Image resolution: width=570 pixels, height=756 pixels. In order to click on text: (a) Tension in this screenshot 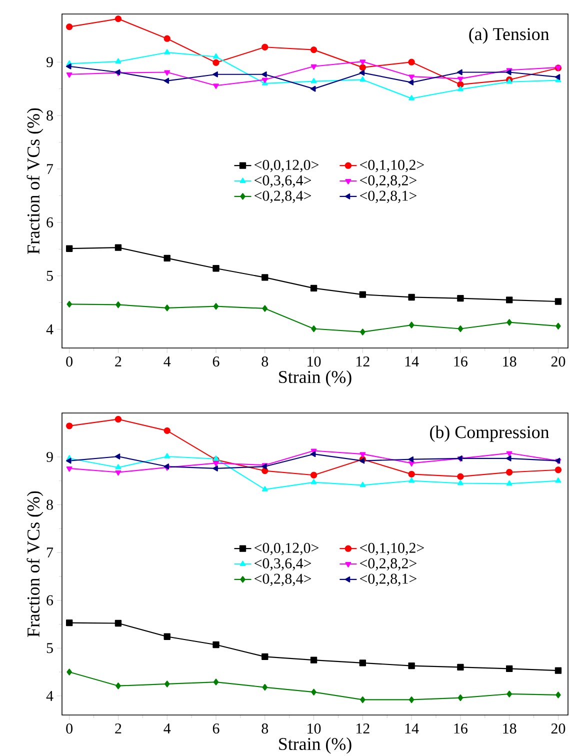, I will do `click(509, 36)`.